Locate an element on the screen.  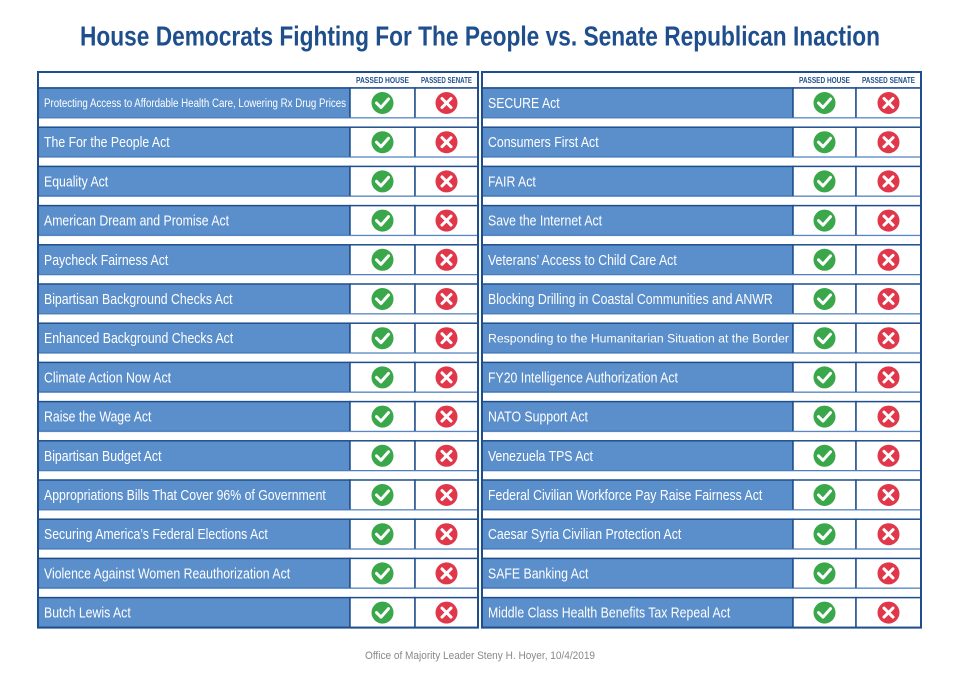
act-name: Caesar Syria Civilian Protection Act is located at coordinates (584, 534).